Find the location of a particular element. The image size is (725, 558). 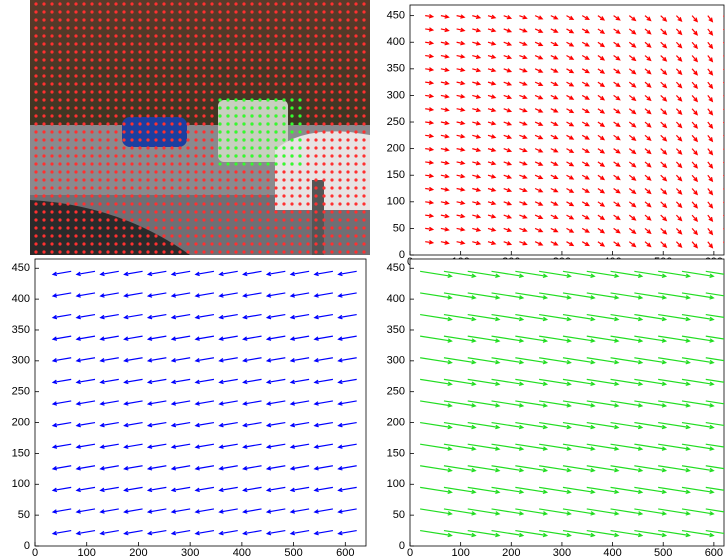

x-tick-label: 600 is located at coordinates (714, 552).